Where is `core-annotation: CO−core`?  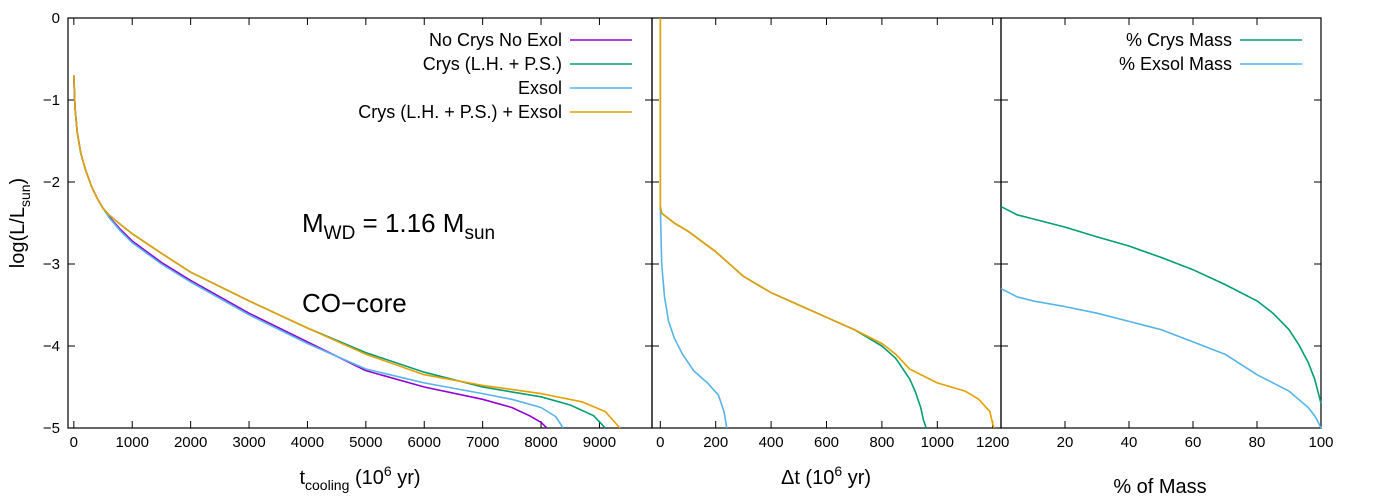
core-annotation: CO−core is located at coordinates (354, 303).